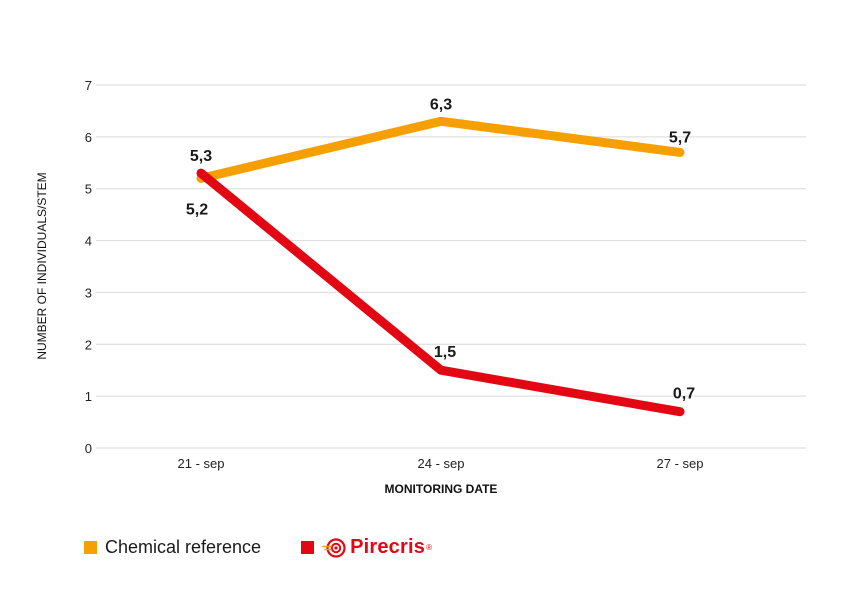 The image size is (842, 595). I want to click on pirecris-logo-text: Pirecris, so click(388, 547).